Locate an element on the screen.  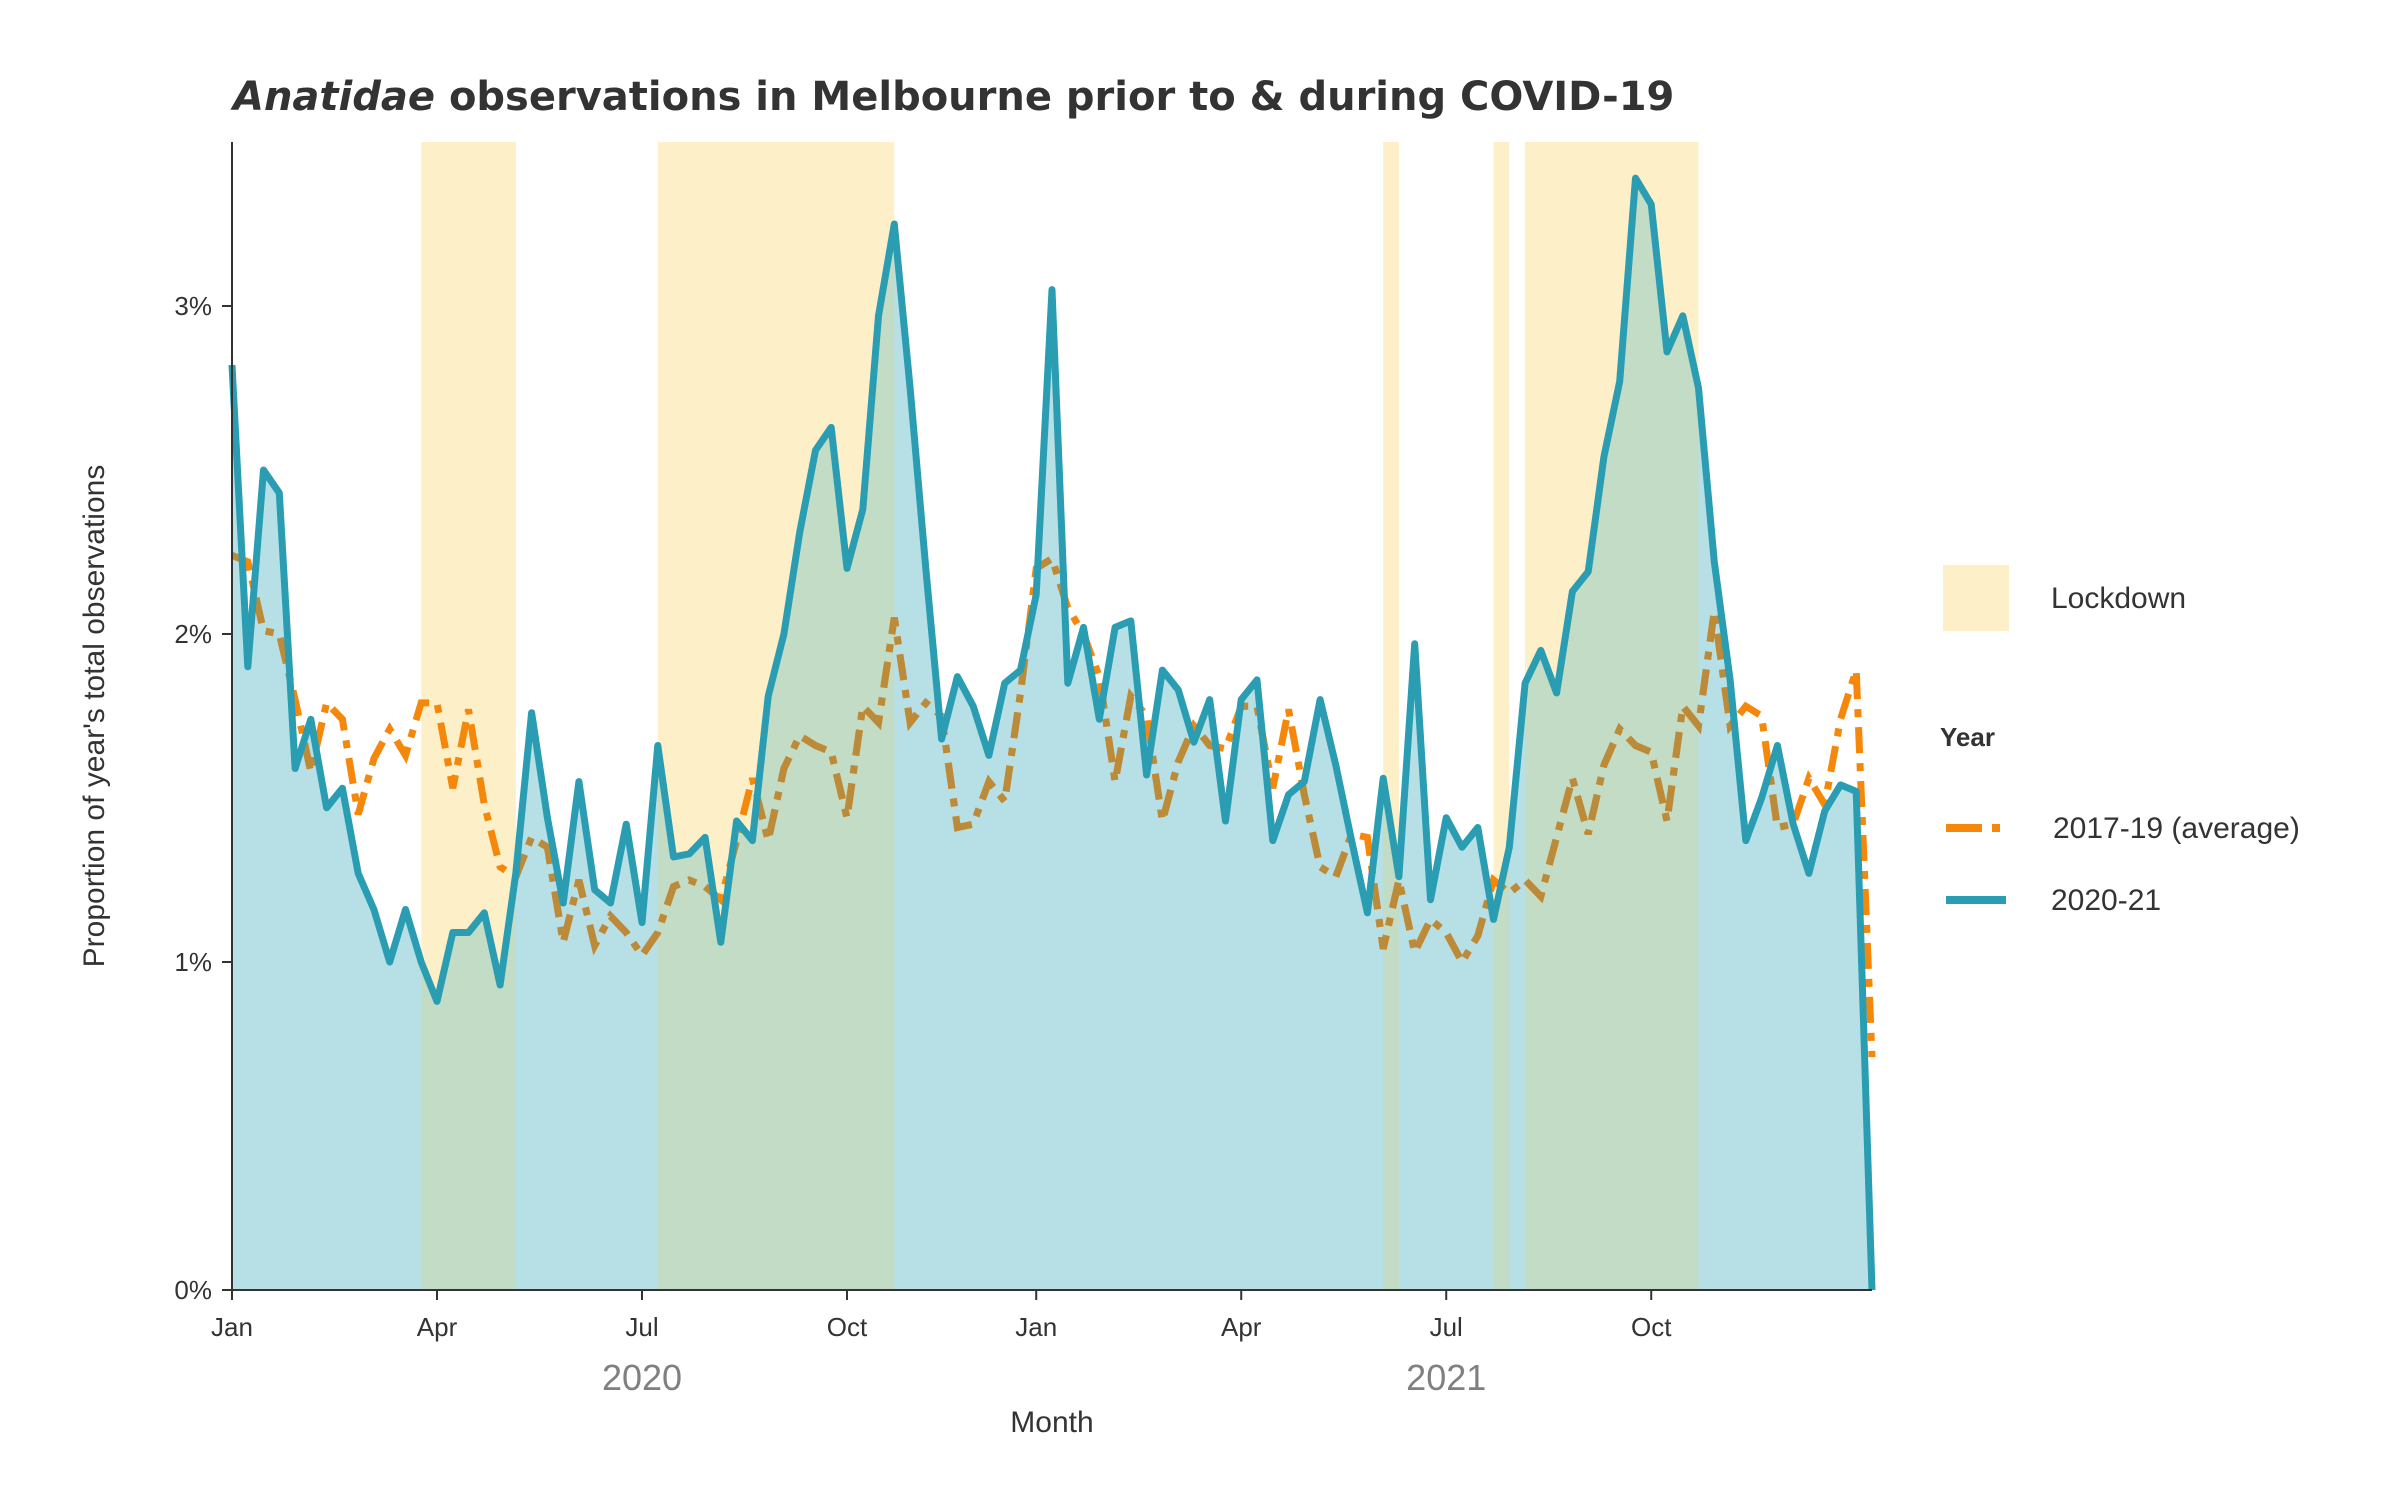
x-axis-ticks: Jan Apr Jul Oct Jan Apr Jul Oct is located at coordinates (941, 1316).